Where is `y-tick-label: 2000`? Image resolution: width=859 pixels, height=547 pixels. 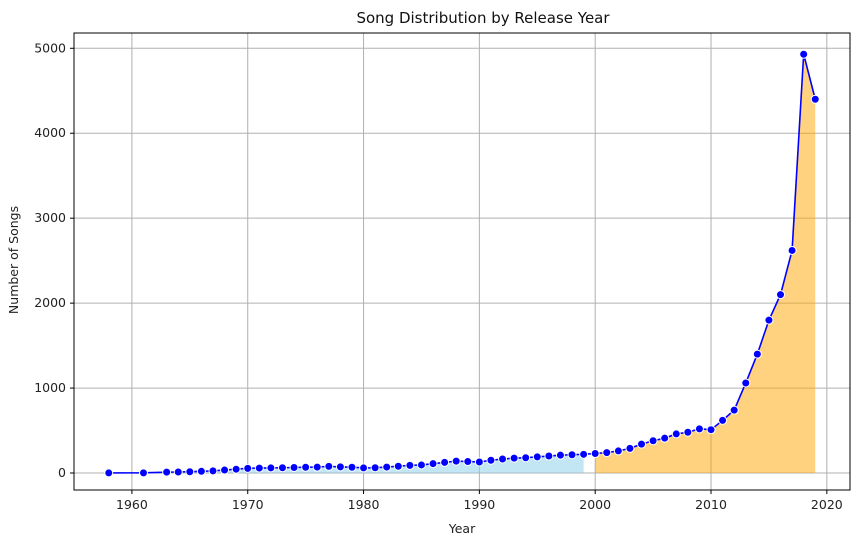 y-tick-label: 2000 is located at coordinates (50, 302).